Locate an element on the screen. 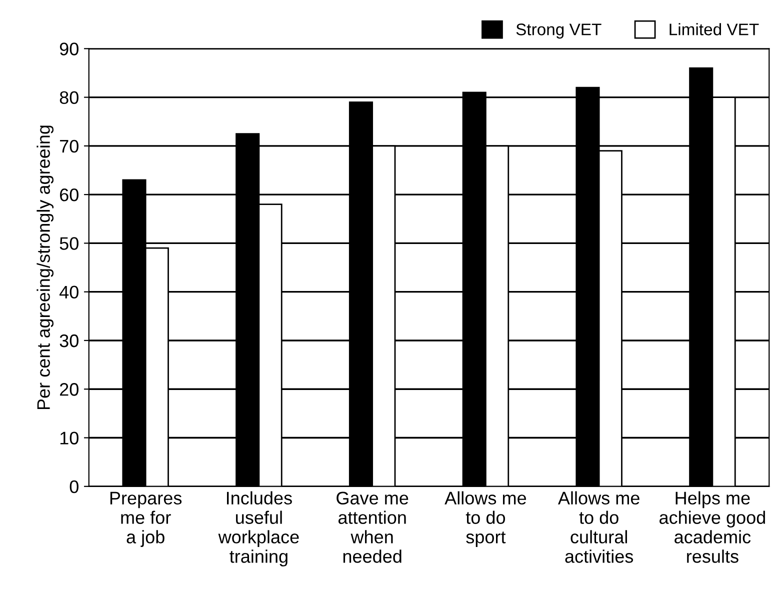  legend-label: Strong VET is located at coordinates (559, 31).